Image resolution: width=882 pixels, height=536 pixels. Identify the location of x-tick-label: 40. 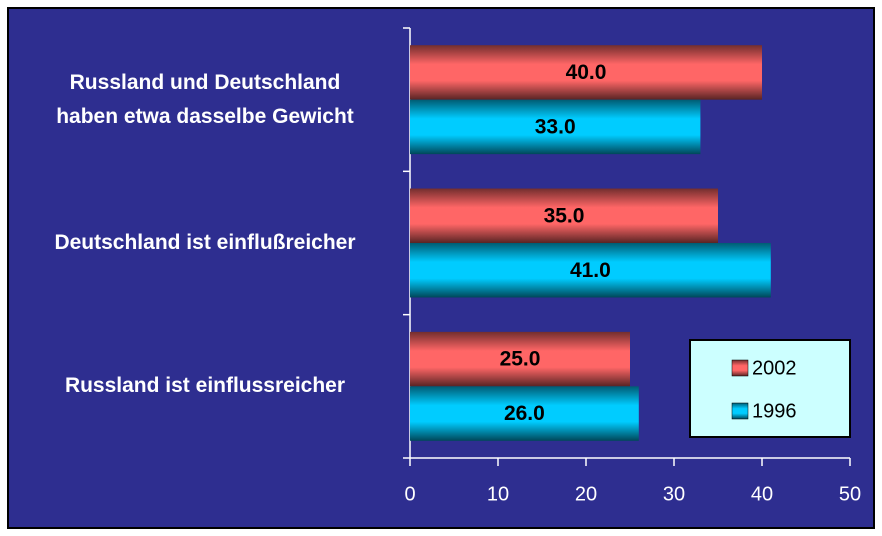
(762, 494).